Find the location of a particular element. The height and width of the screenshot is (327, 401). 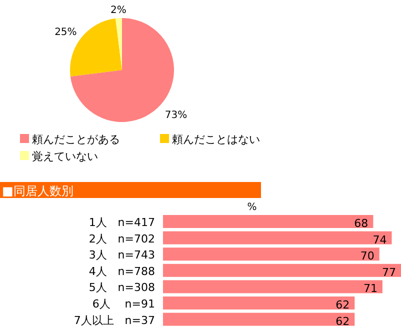

legend-label: 覚えていない is located at coordinates (65, 156).